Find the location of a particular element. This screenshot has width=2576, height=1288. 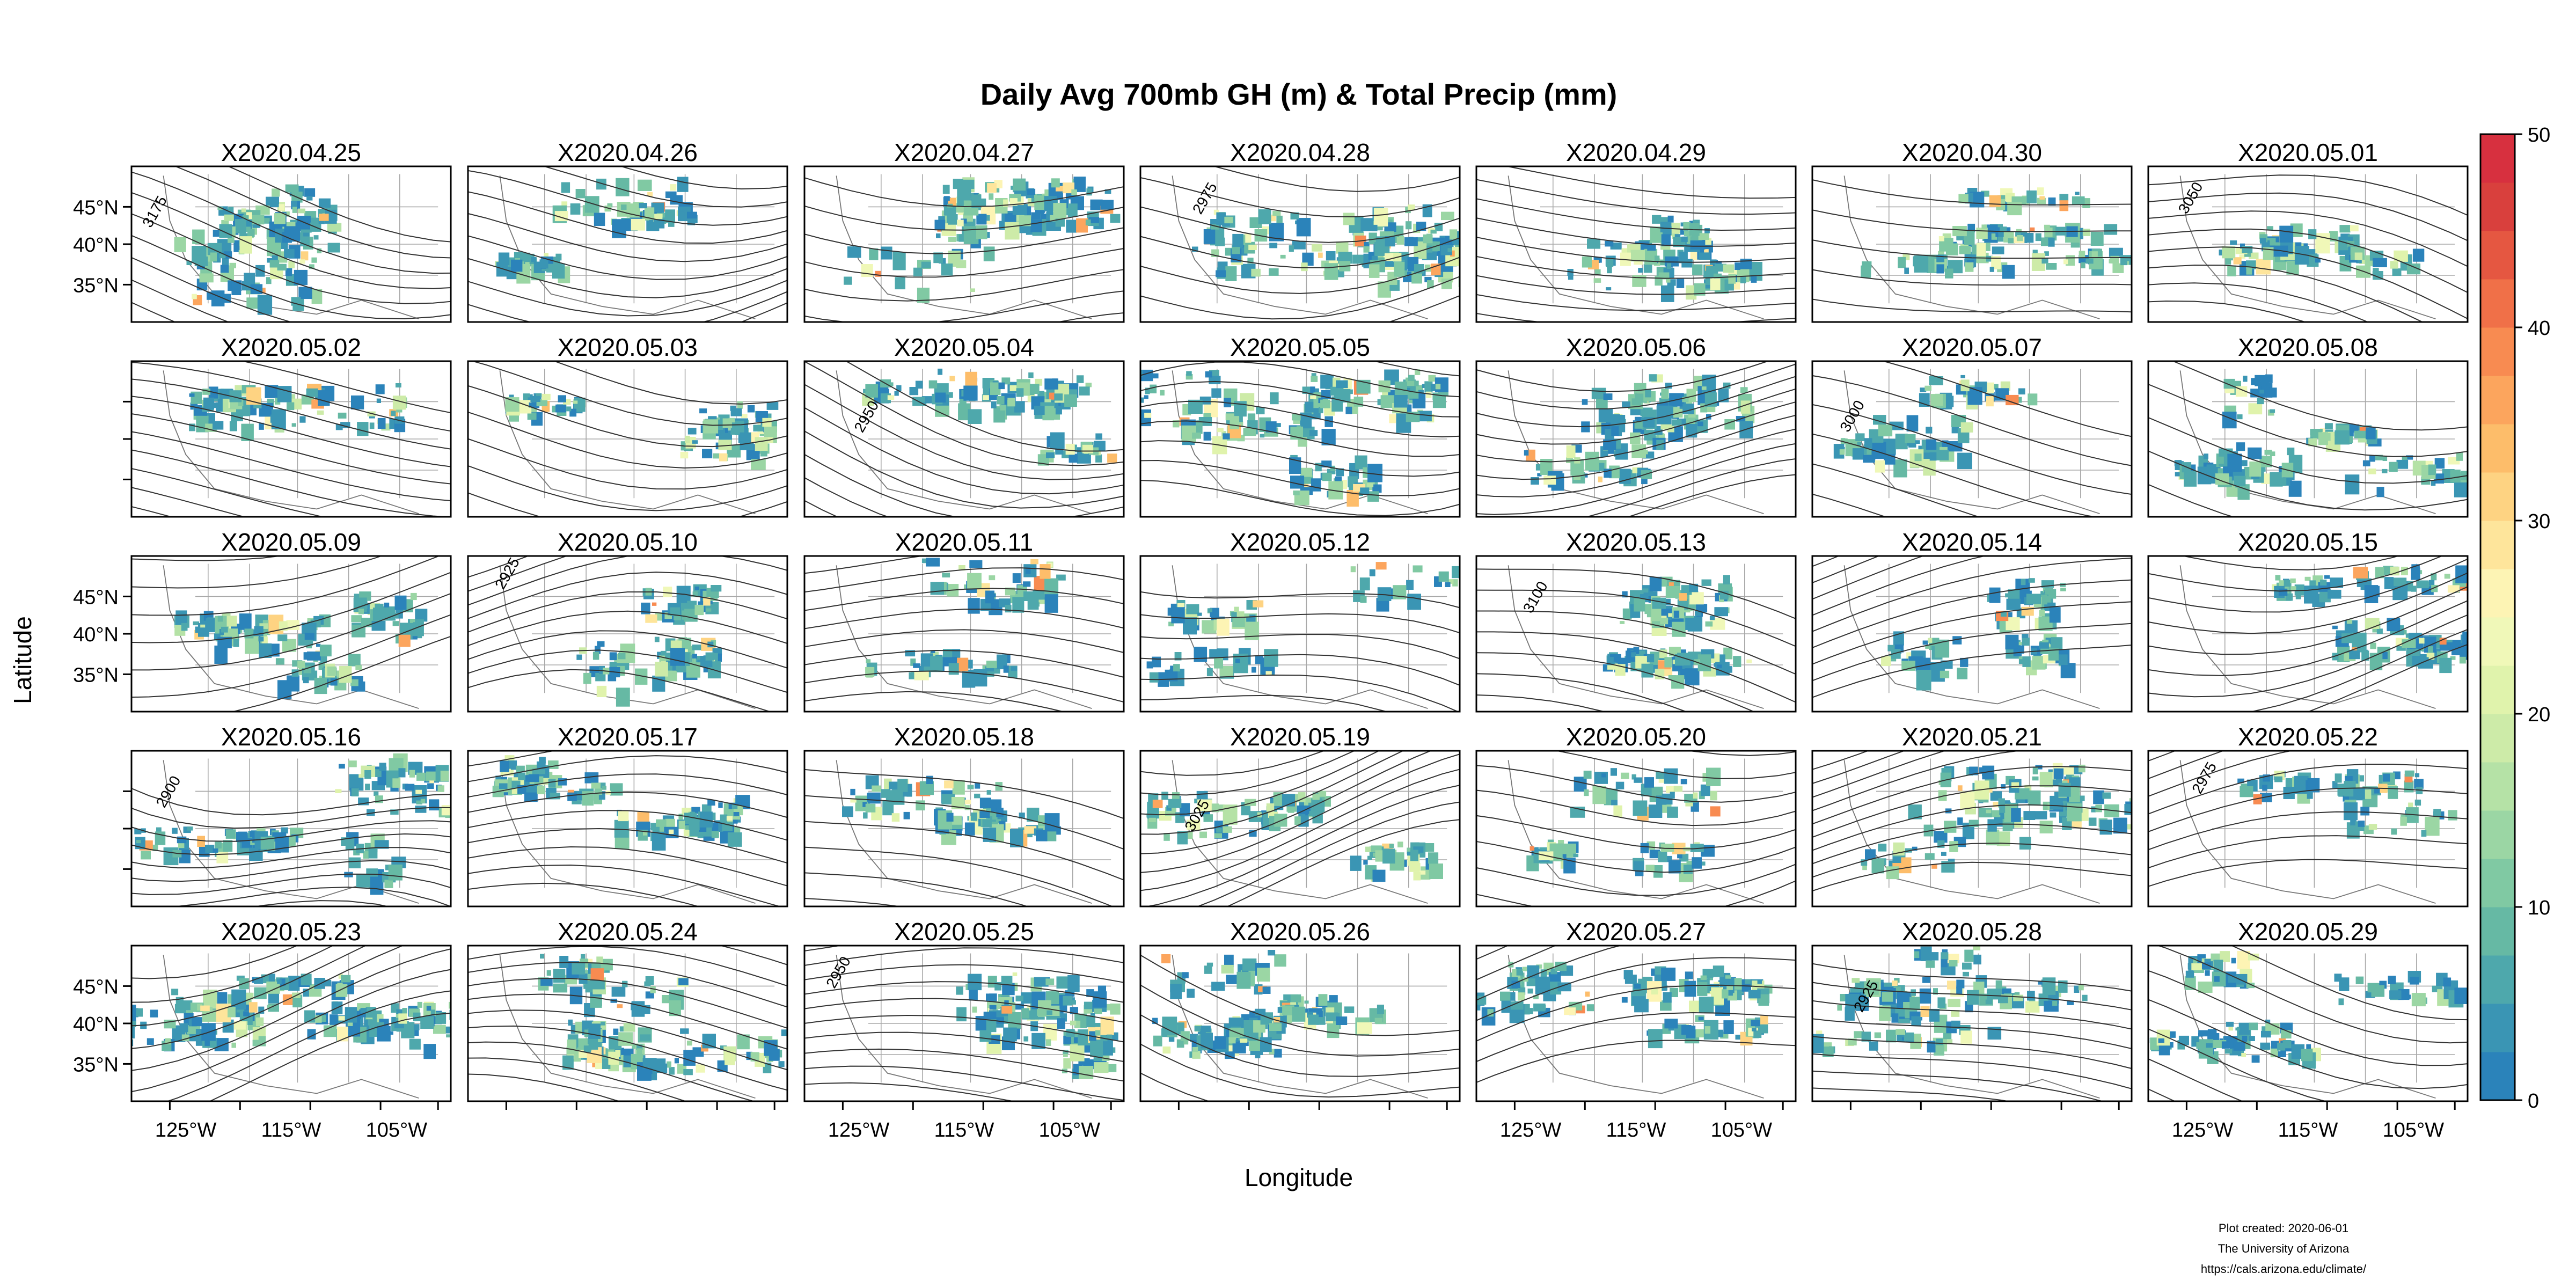

colorbar-tick-label: 10 is located at coordinates (2539, 908).